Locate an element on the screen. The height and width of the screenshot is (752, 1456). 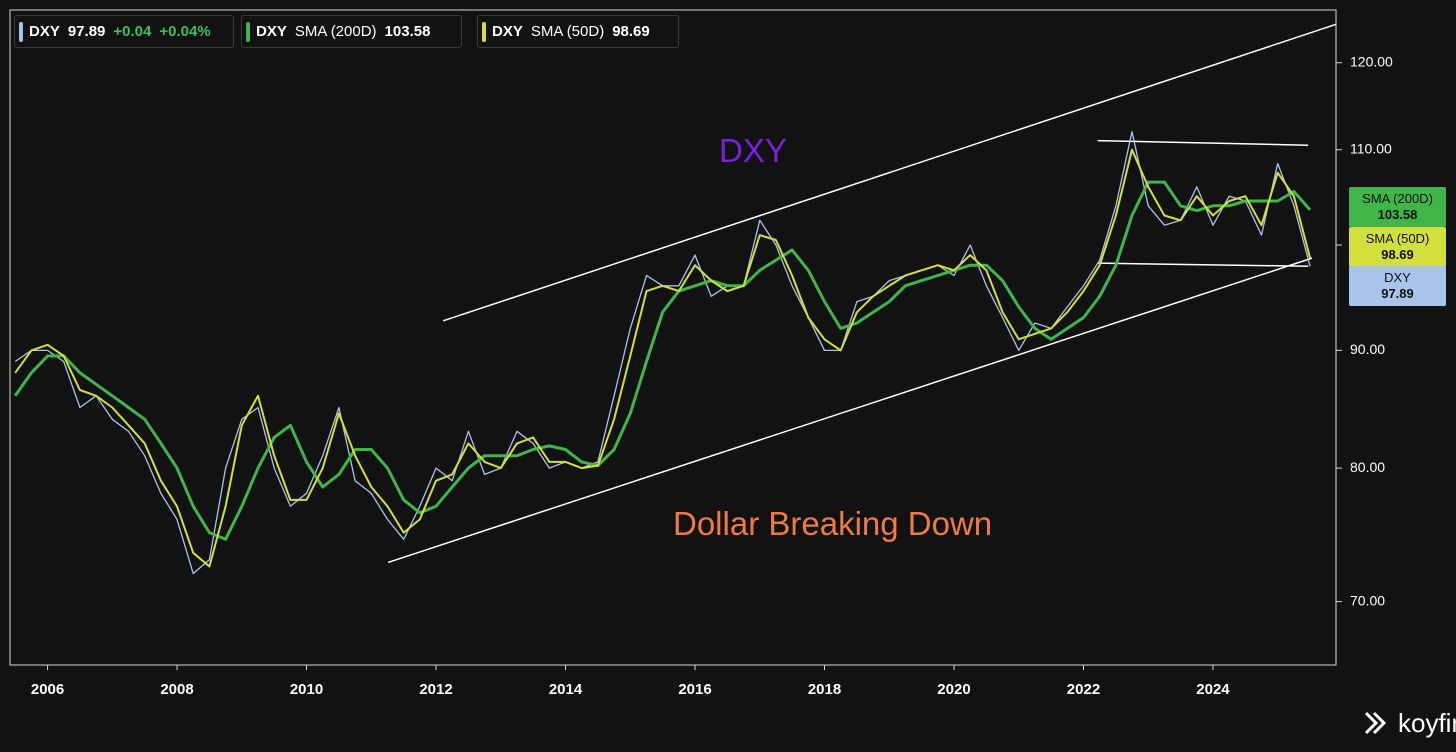
last-value-tag: DXY 97.89 is located at coordinates (1397, 286).